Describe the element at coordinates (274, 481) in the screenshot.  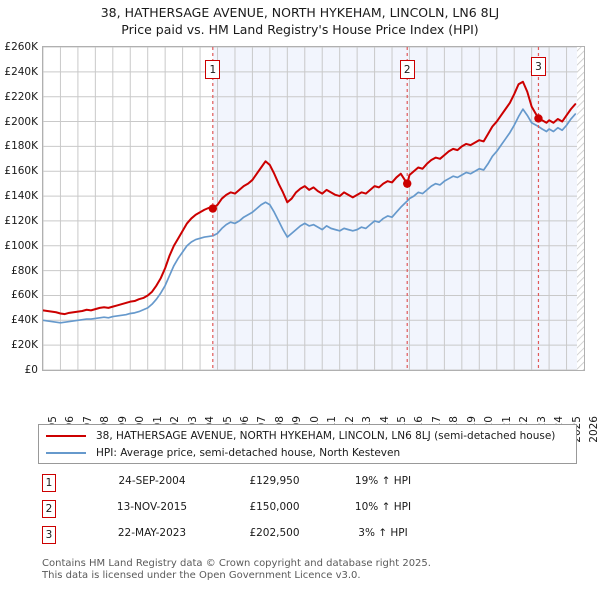
I see `transaction-price: £129,950` at that location.